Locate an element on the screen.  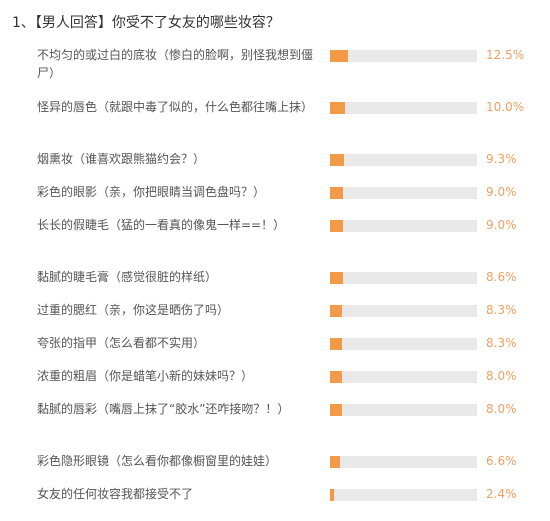
chart-title: 1、【男人回答】你受不了女友的哪些妆容？ is located at coordinates (146, 23).